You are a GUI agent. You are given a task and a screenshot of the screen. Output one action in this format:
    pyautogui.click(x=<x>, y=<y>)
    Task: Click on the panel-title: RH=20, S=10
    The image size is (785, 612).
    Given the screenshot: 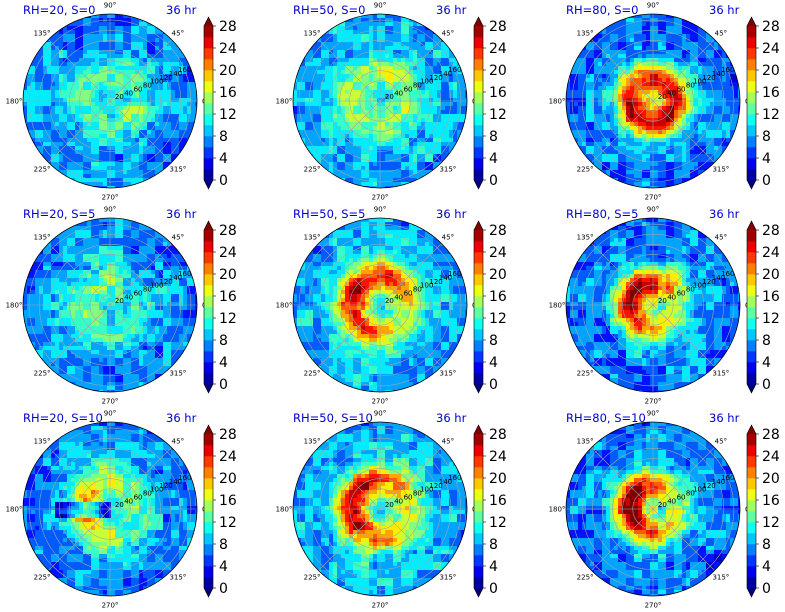 What is the action you would take?
    pyautogui.click(x=63, y=418)
    